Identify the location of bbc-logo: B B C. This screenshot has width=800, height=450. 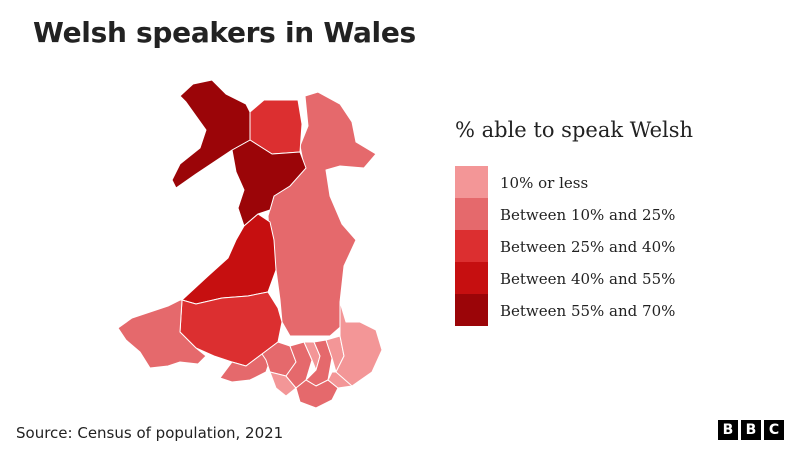
(751, 430).